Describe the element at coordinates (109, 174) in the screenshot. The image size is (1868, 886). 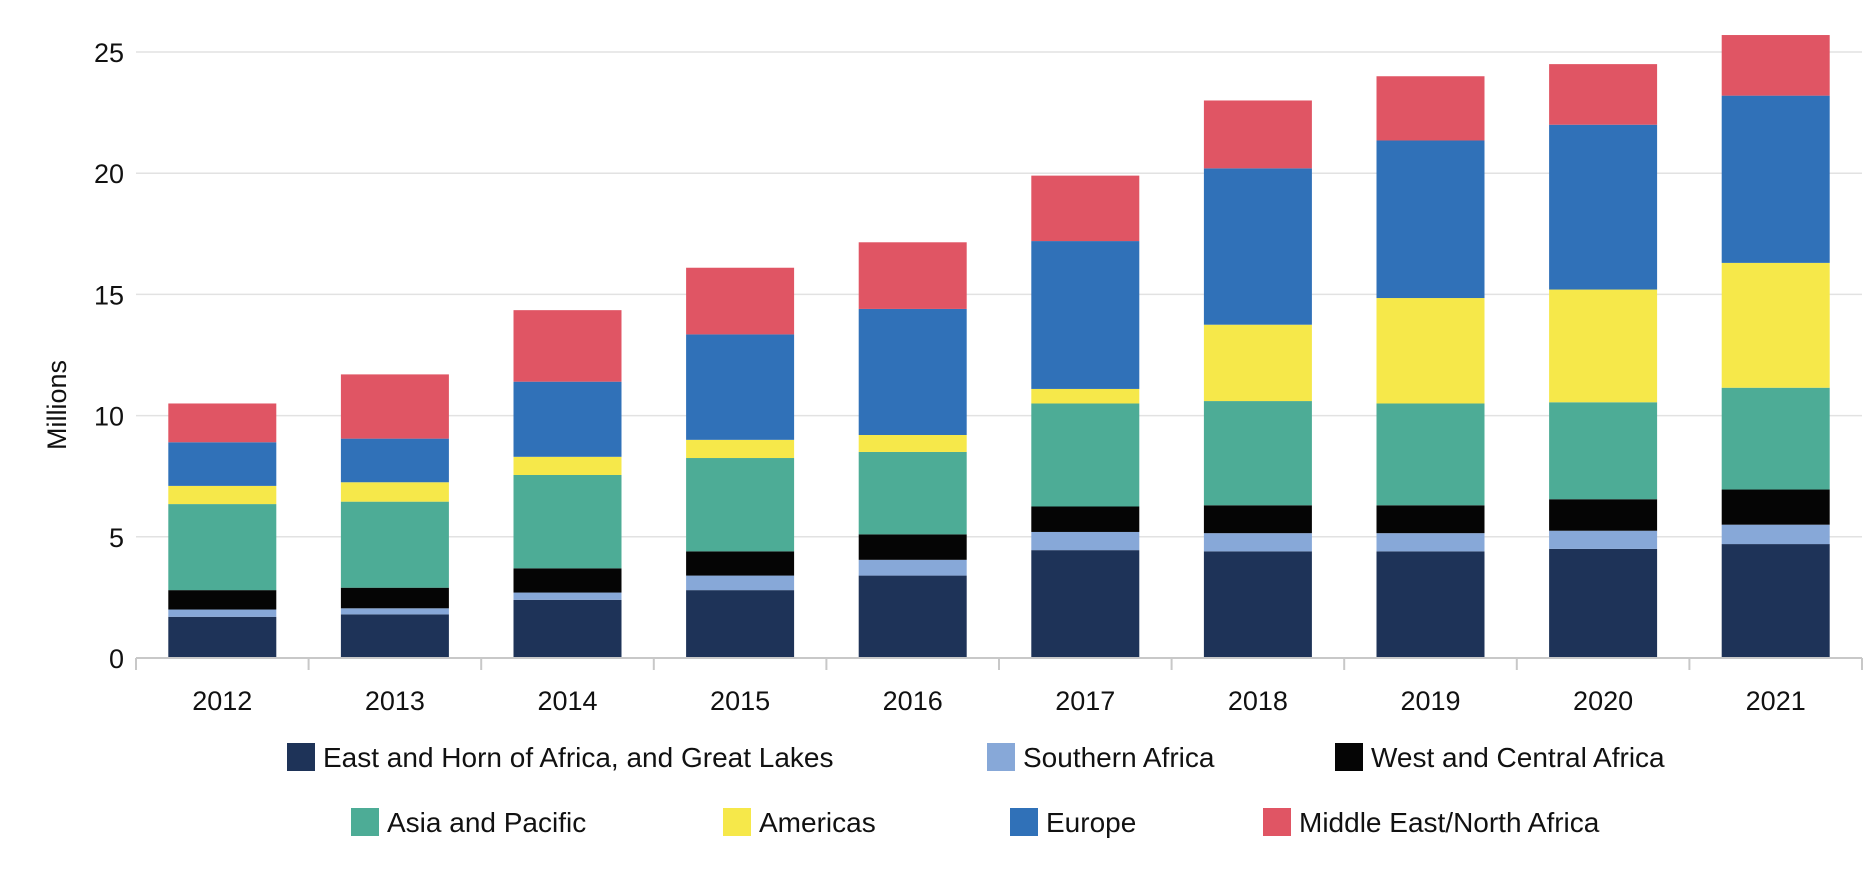
I see `y-tick-label: 20` at that location.